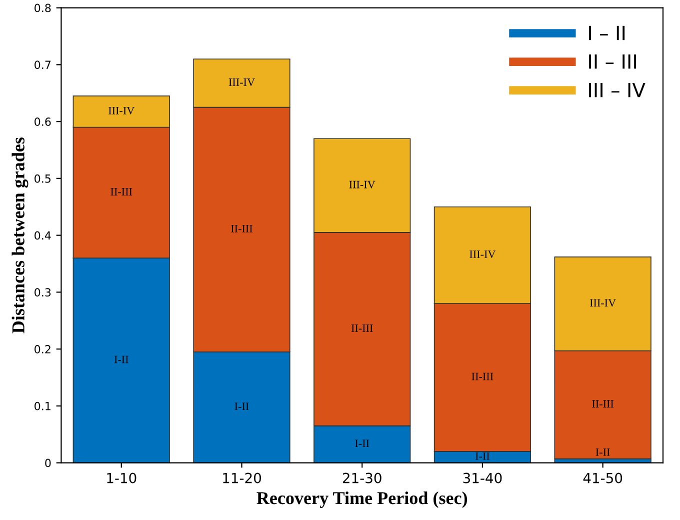 The width and height of the screenshot is (680, 520). Describe the element at coordinates (42, 406) in the screenshot. I see `y-tick-label: 0.1` at that location.